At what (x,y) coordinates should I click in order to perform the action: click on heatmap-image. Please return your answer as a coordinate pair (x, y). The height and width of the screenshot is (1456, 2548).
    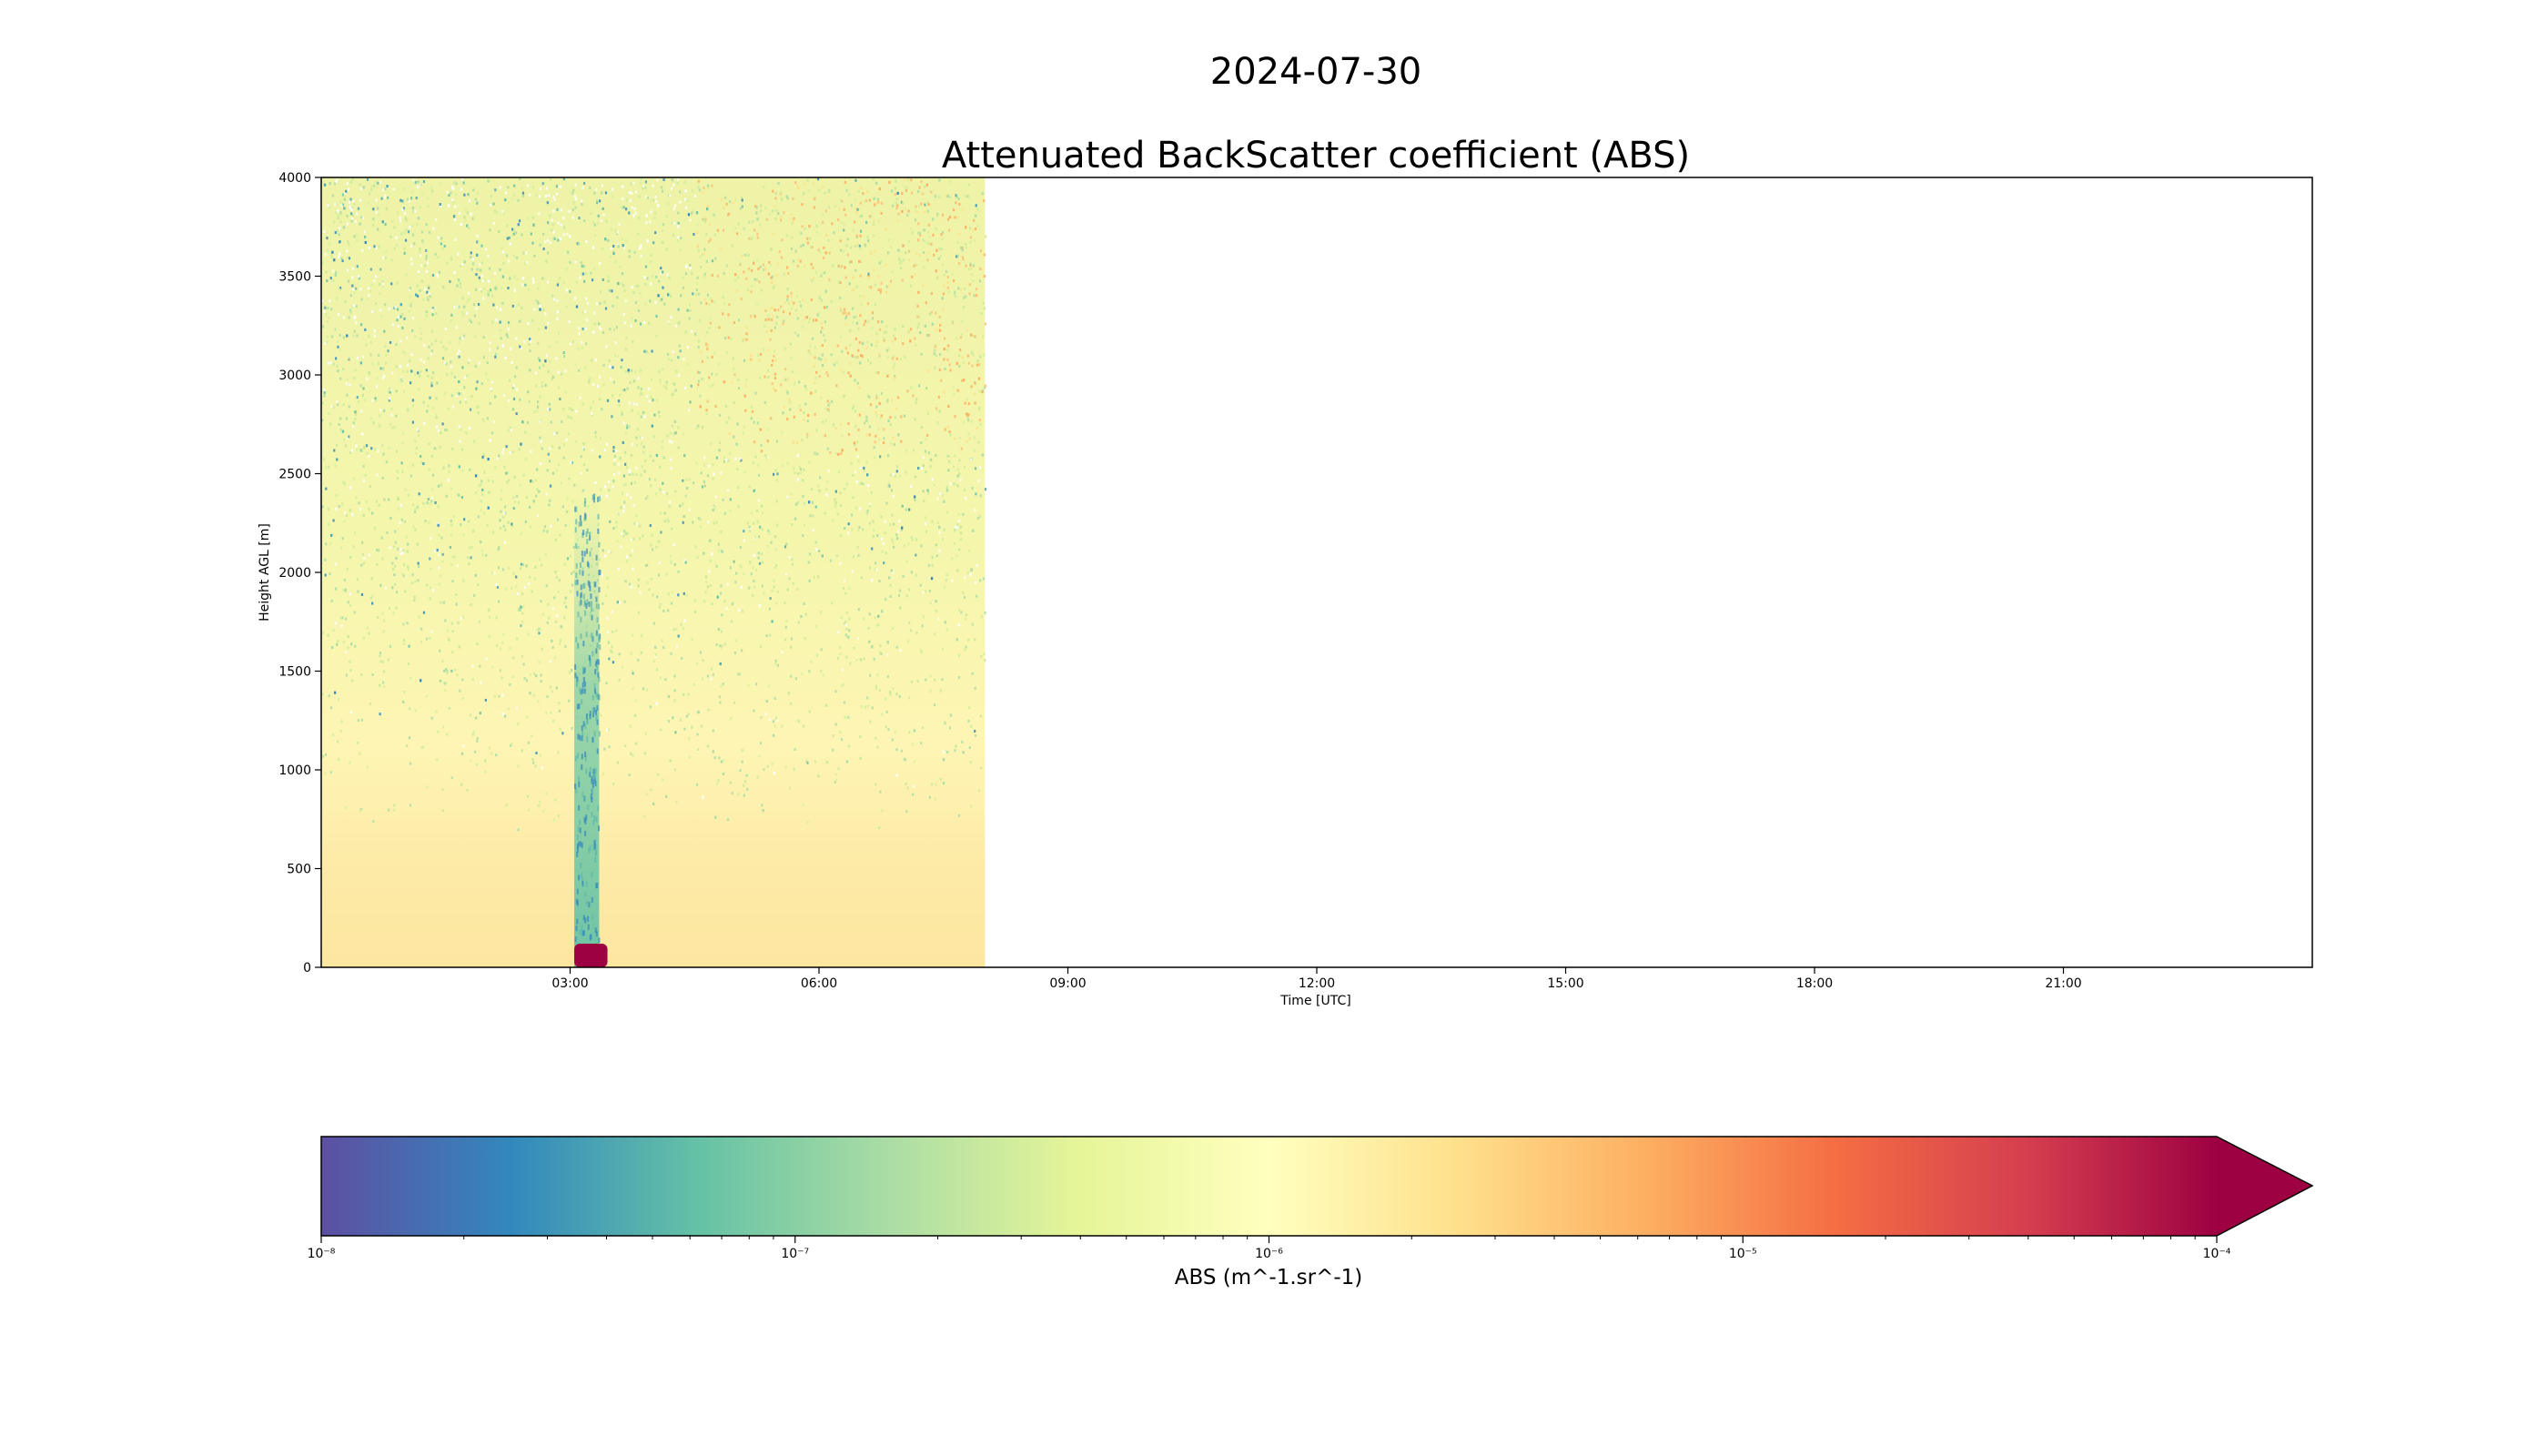
    Looking at the image, I should click on (653, 574).